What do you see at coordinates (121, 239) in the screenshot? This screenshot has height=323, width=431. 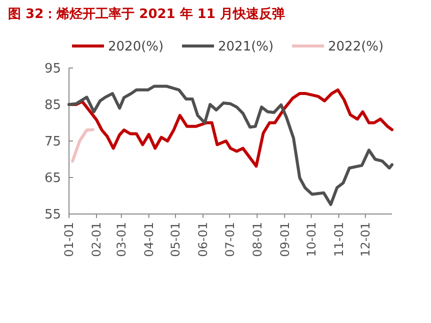 I see `x-tick-label: 03-01` at bounding box center [121, 239].